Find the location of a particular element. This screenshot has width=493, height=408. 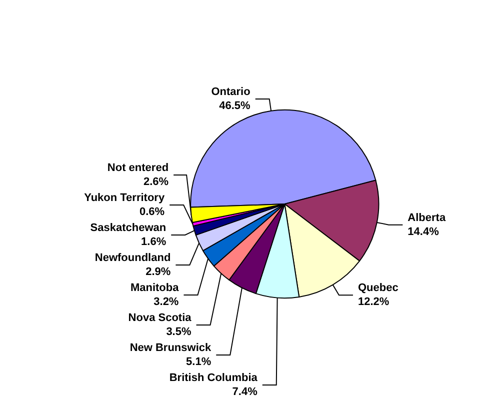

data-label: 0.6% is located at coordinates (152, 212).